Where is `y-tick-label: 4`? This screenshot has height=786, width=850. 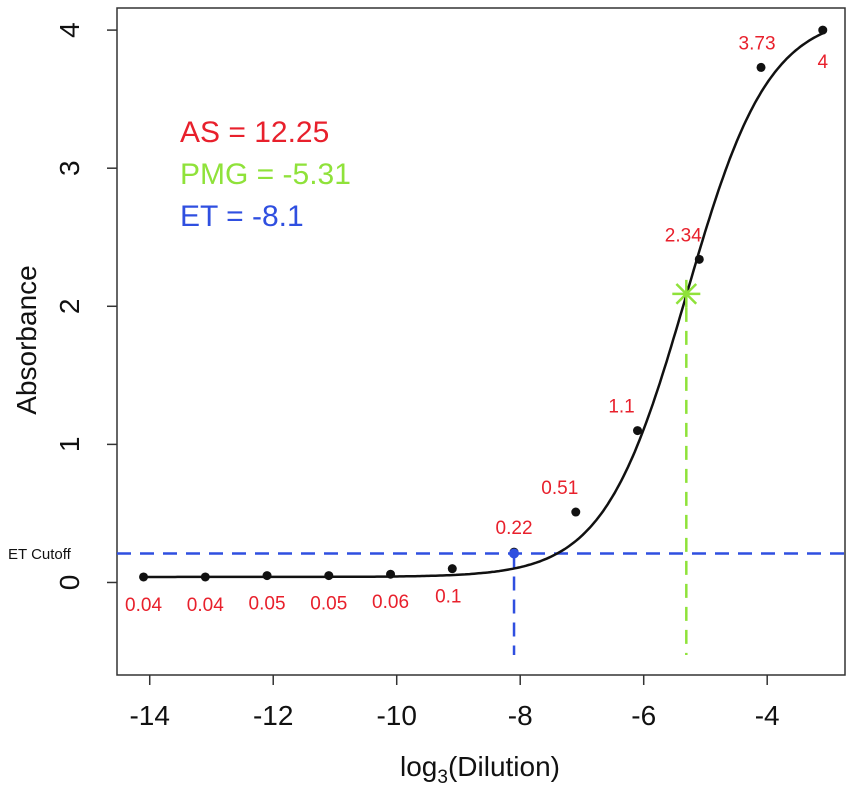 y-tick-label: 4 is located at coordinates (69, 30).